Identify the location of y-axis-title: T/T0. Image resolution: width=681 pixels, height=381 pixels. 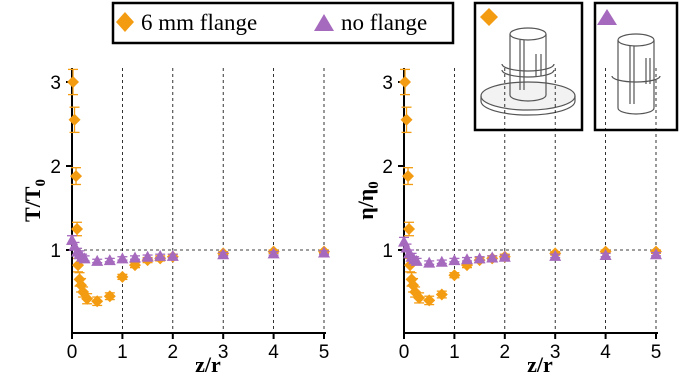
(34, 200).